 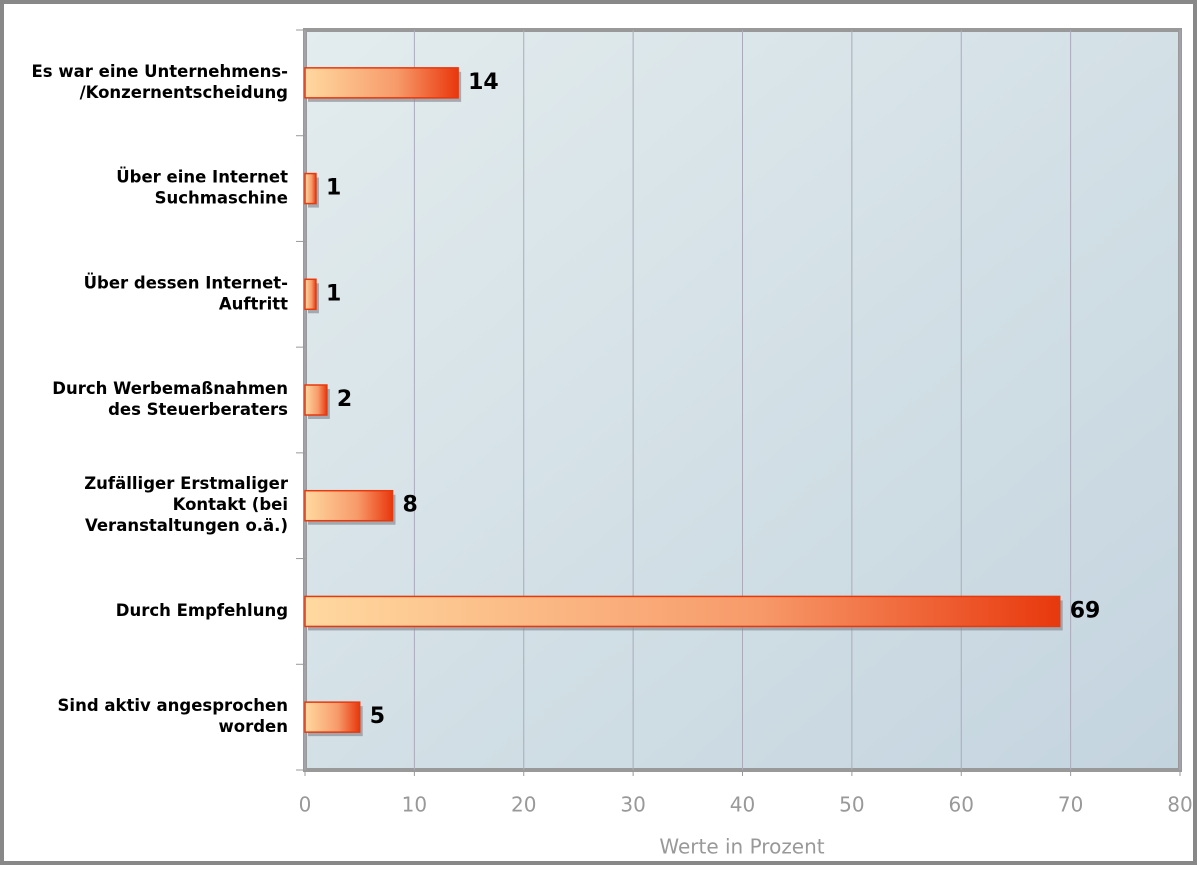 I want to click on x-axis-title: Werte in Prozent, so click(x=741, y=847).